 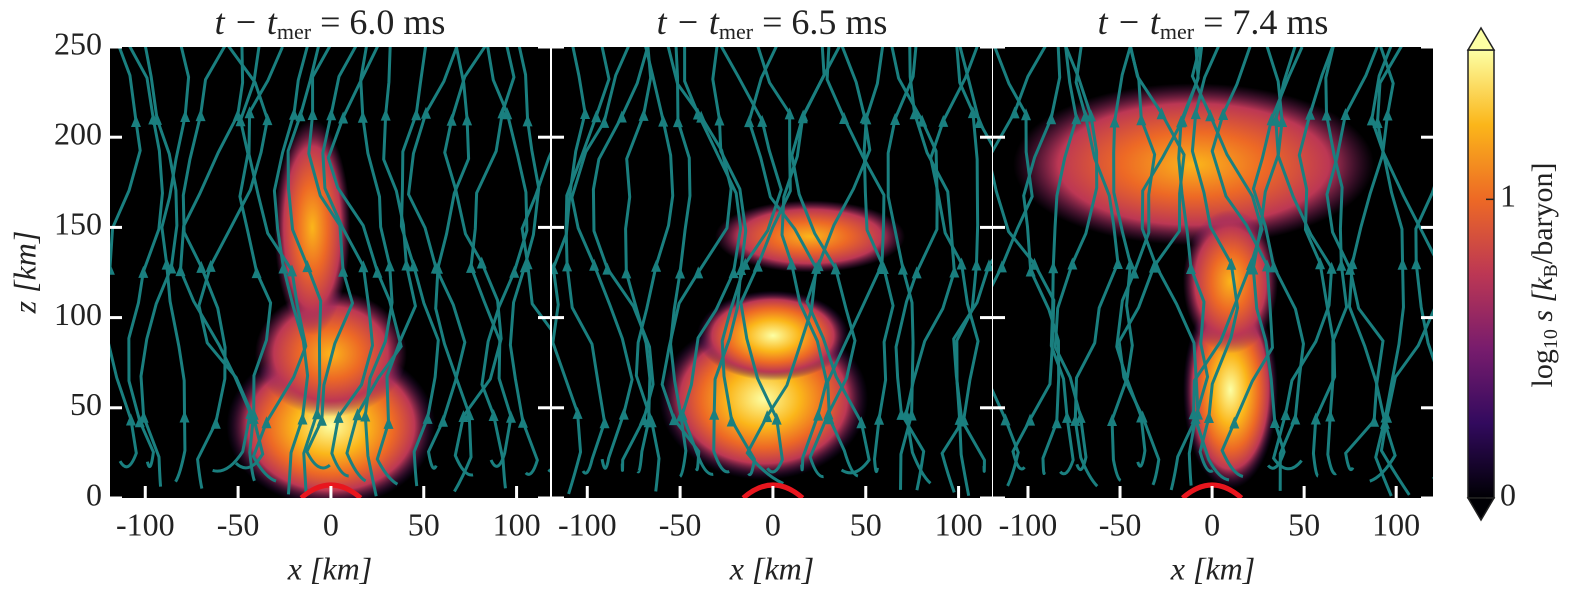 I want to click on y-tick-label: 100, so click(x=78, y=314).